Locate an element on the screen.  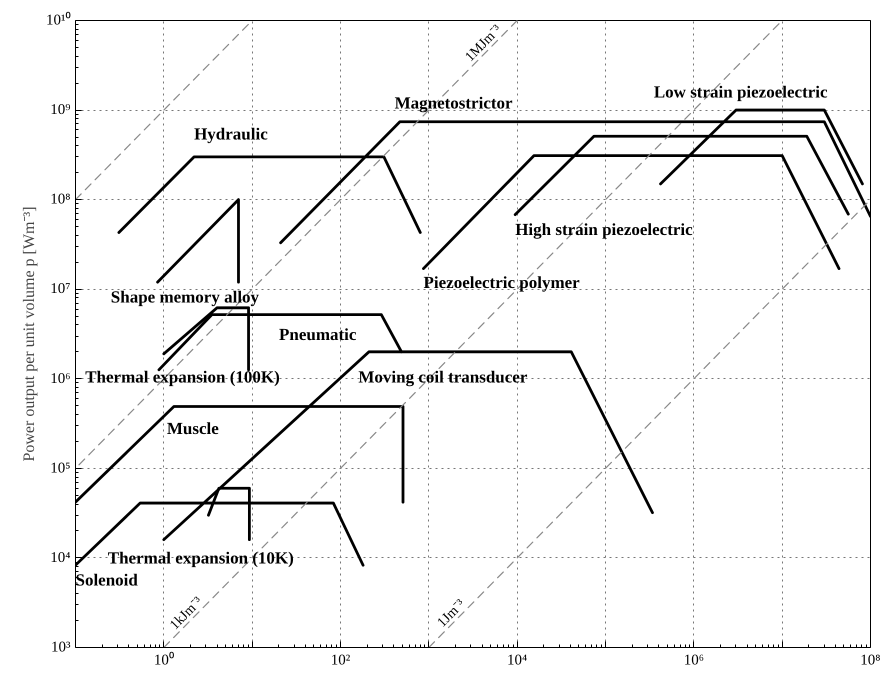
series-label: Thermal expansion (100K) is located at coordinates (182, 376).